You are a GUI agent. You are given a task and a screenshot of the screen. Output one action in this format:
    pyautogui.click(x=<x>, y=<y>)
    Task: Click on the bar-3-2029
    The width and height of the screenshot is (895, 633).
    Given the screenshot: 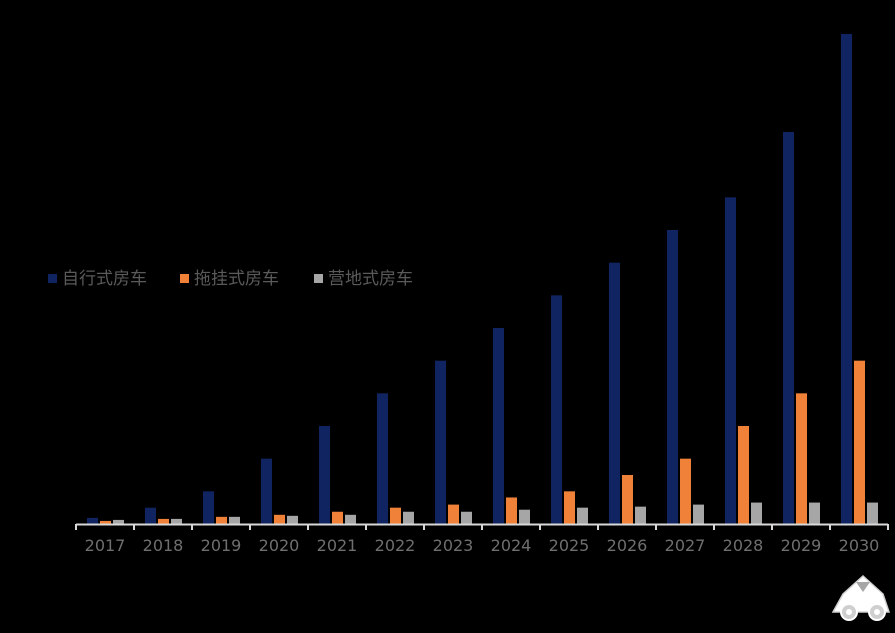 What is the action you would take?
    pyautogui.click(x=814, y=513)
    